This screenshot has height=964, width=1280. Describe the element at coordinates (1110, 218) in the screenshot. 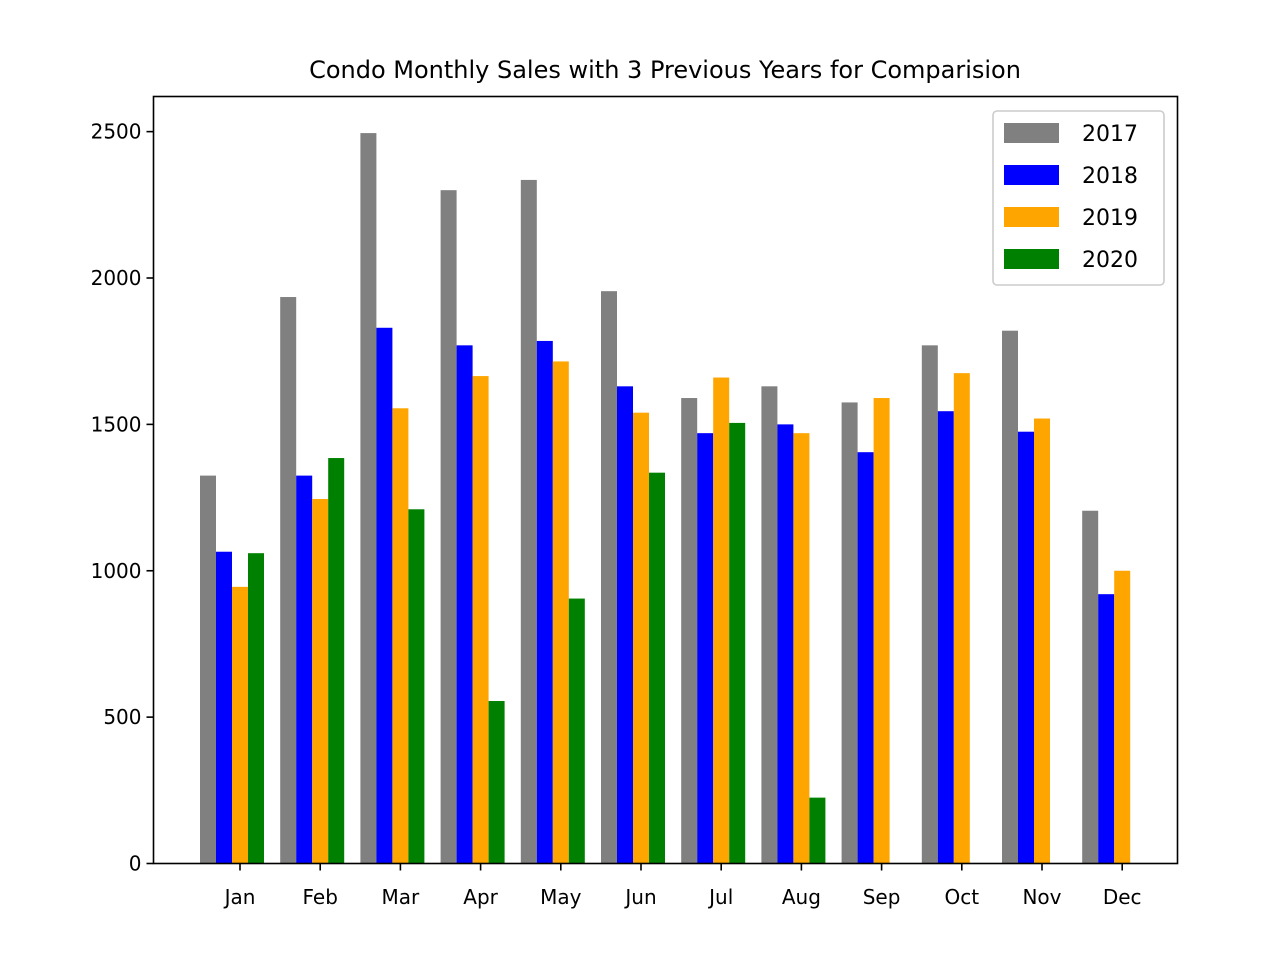

I see `legend-label-2019: 2019` at that location.